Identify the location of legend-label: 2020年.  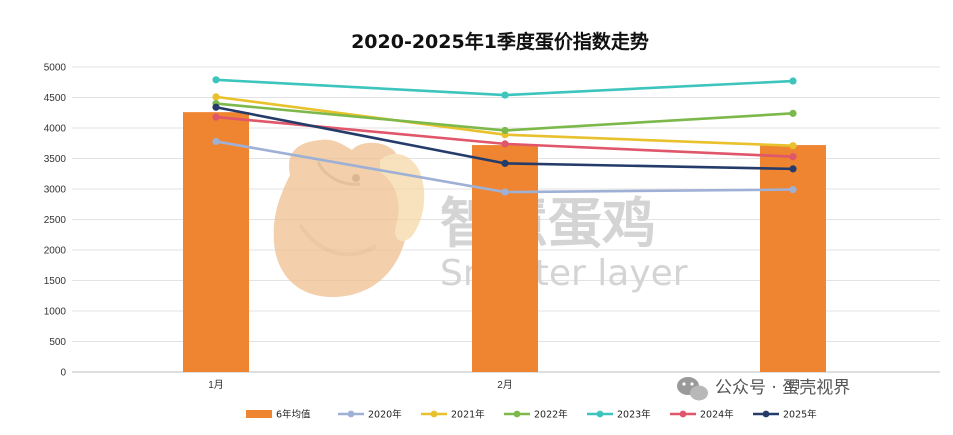
(385, 415).